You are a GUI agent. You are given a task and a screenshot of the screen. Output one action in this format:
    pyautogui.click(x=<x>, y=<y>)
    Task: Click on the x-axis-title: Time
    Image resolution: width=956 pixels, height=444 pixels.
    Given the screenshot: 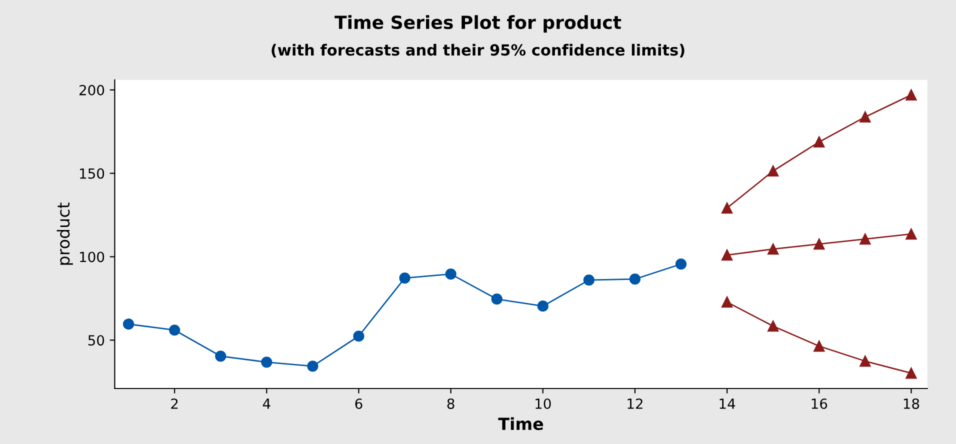 What is the action you would take?
    pyautogui.click(x=521, y=423)
    